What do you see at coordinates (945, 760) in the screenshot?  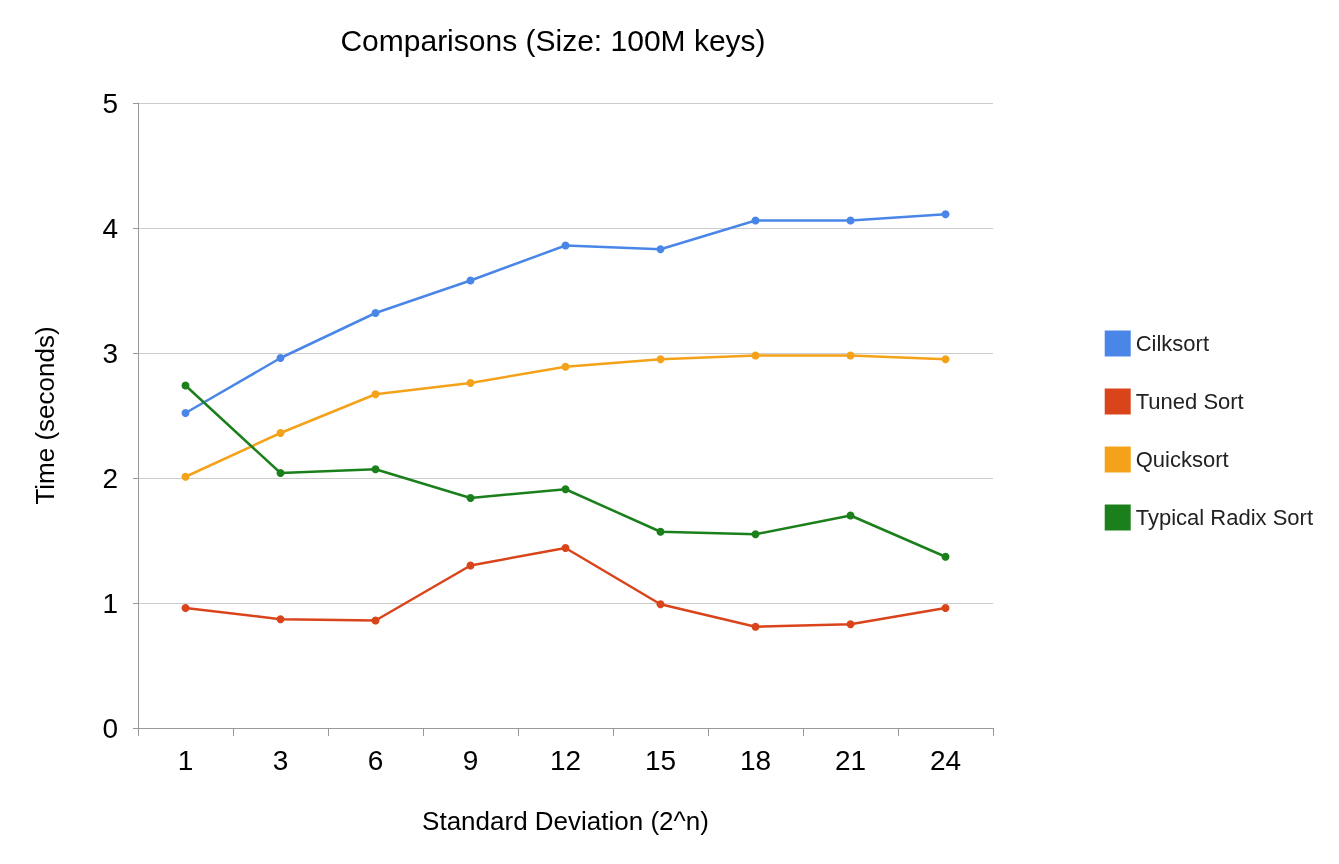 I see `x-tick-label: 24` at bounding box center [945, 760].